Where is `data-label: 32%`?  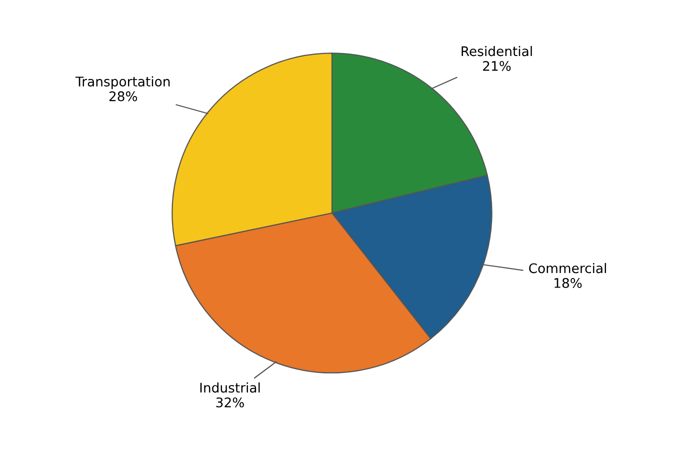
data-label: 32% is located at coordinates (230, 402).